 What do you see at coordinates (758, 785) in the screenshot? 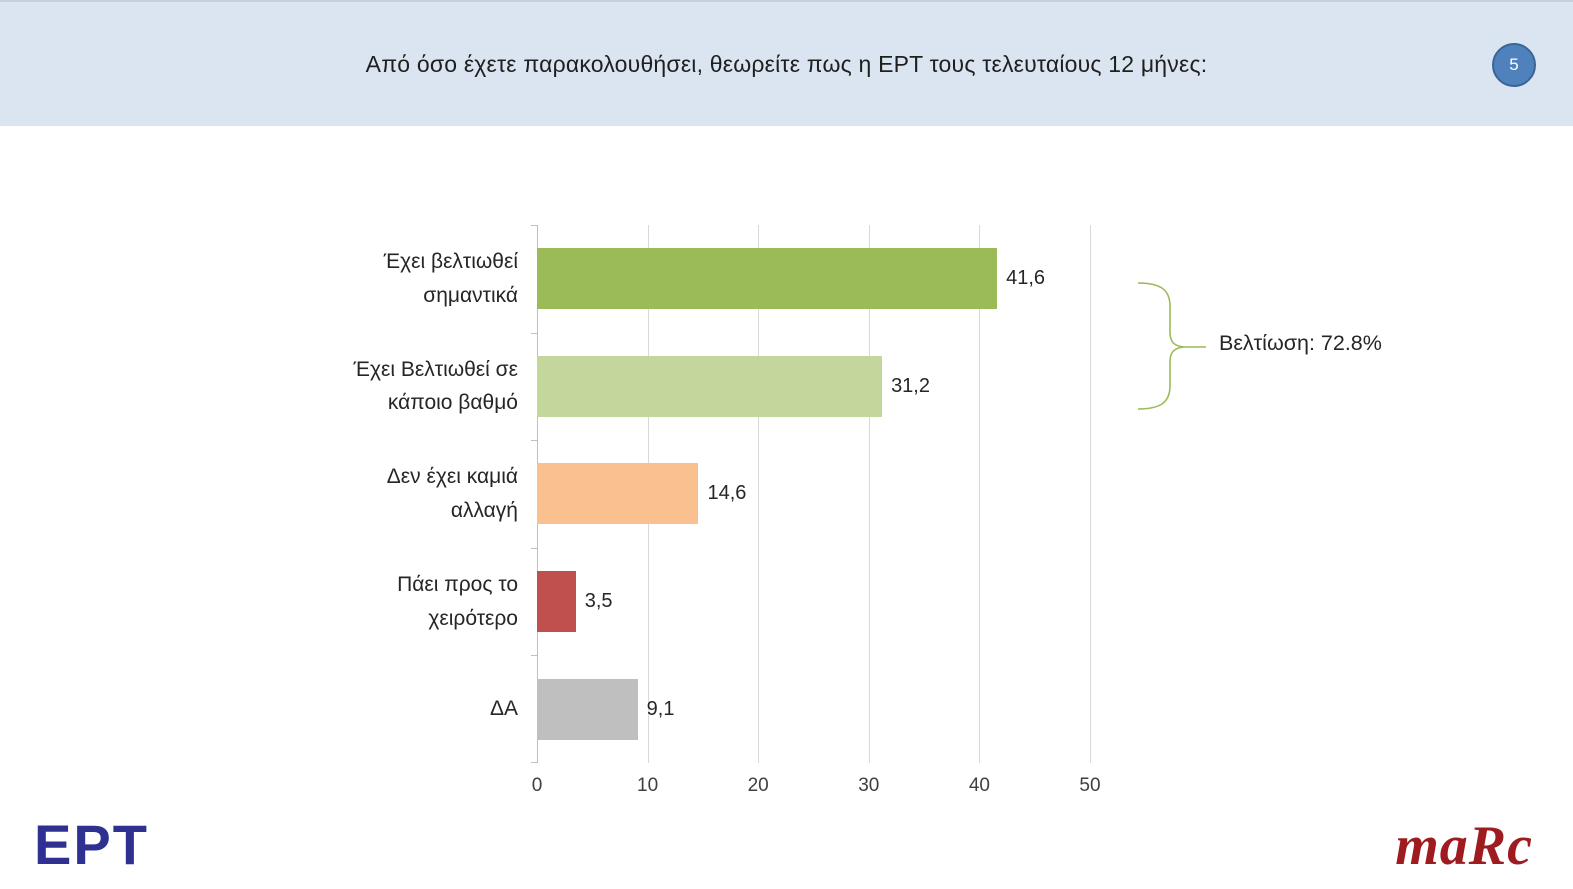
I see `x-axis-tick-label: 20` at bounding box center [758, 785].